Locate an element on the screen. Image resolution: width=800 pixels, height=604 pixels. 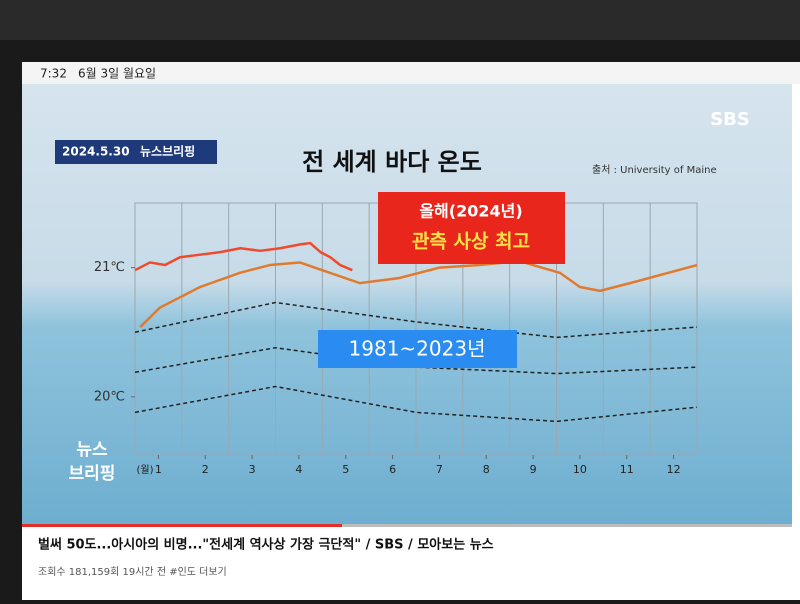
x-tick-label: 6 is located at coordinates (392, 469).